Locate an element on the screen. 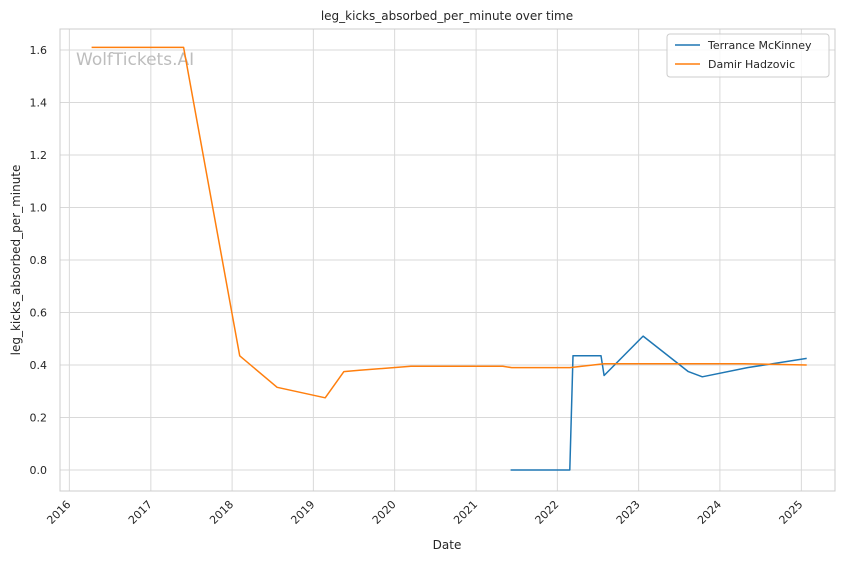 Image resolution: width=844 pixels, height=561 pixels. x-tick-label: 2023 is located at coordinates (628, 512).